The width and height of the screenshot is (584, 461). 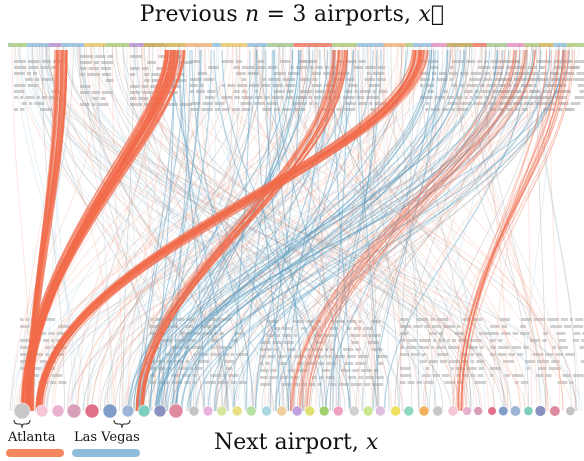 I want to click on gray-flow, so click(x=321, y=228).